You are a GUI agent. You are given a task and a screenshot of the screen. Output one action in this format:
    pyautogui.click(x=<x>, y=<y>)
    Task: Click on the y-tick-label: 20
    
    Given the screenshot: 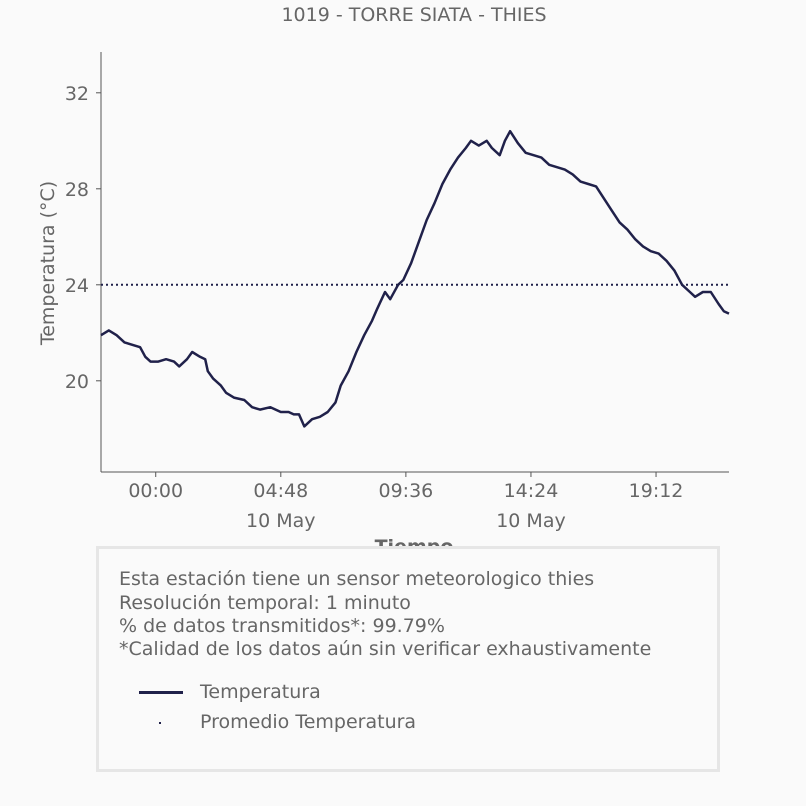 What is the action you would take?
    pyautogui.click(x=77, y=382)
    